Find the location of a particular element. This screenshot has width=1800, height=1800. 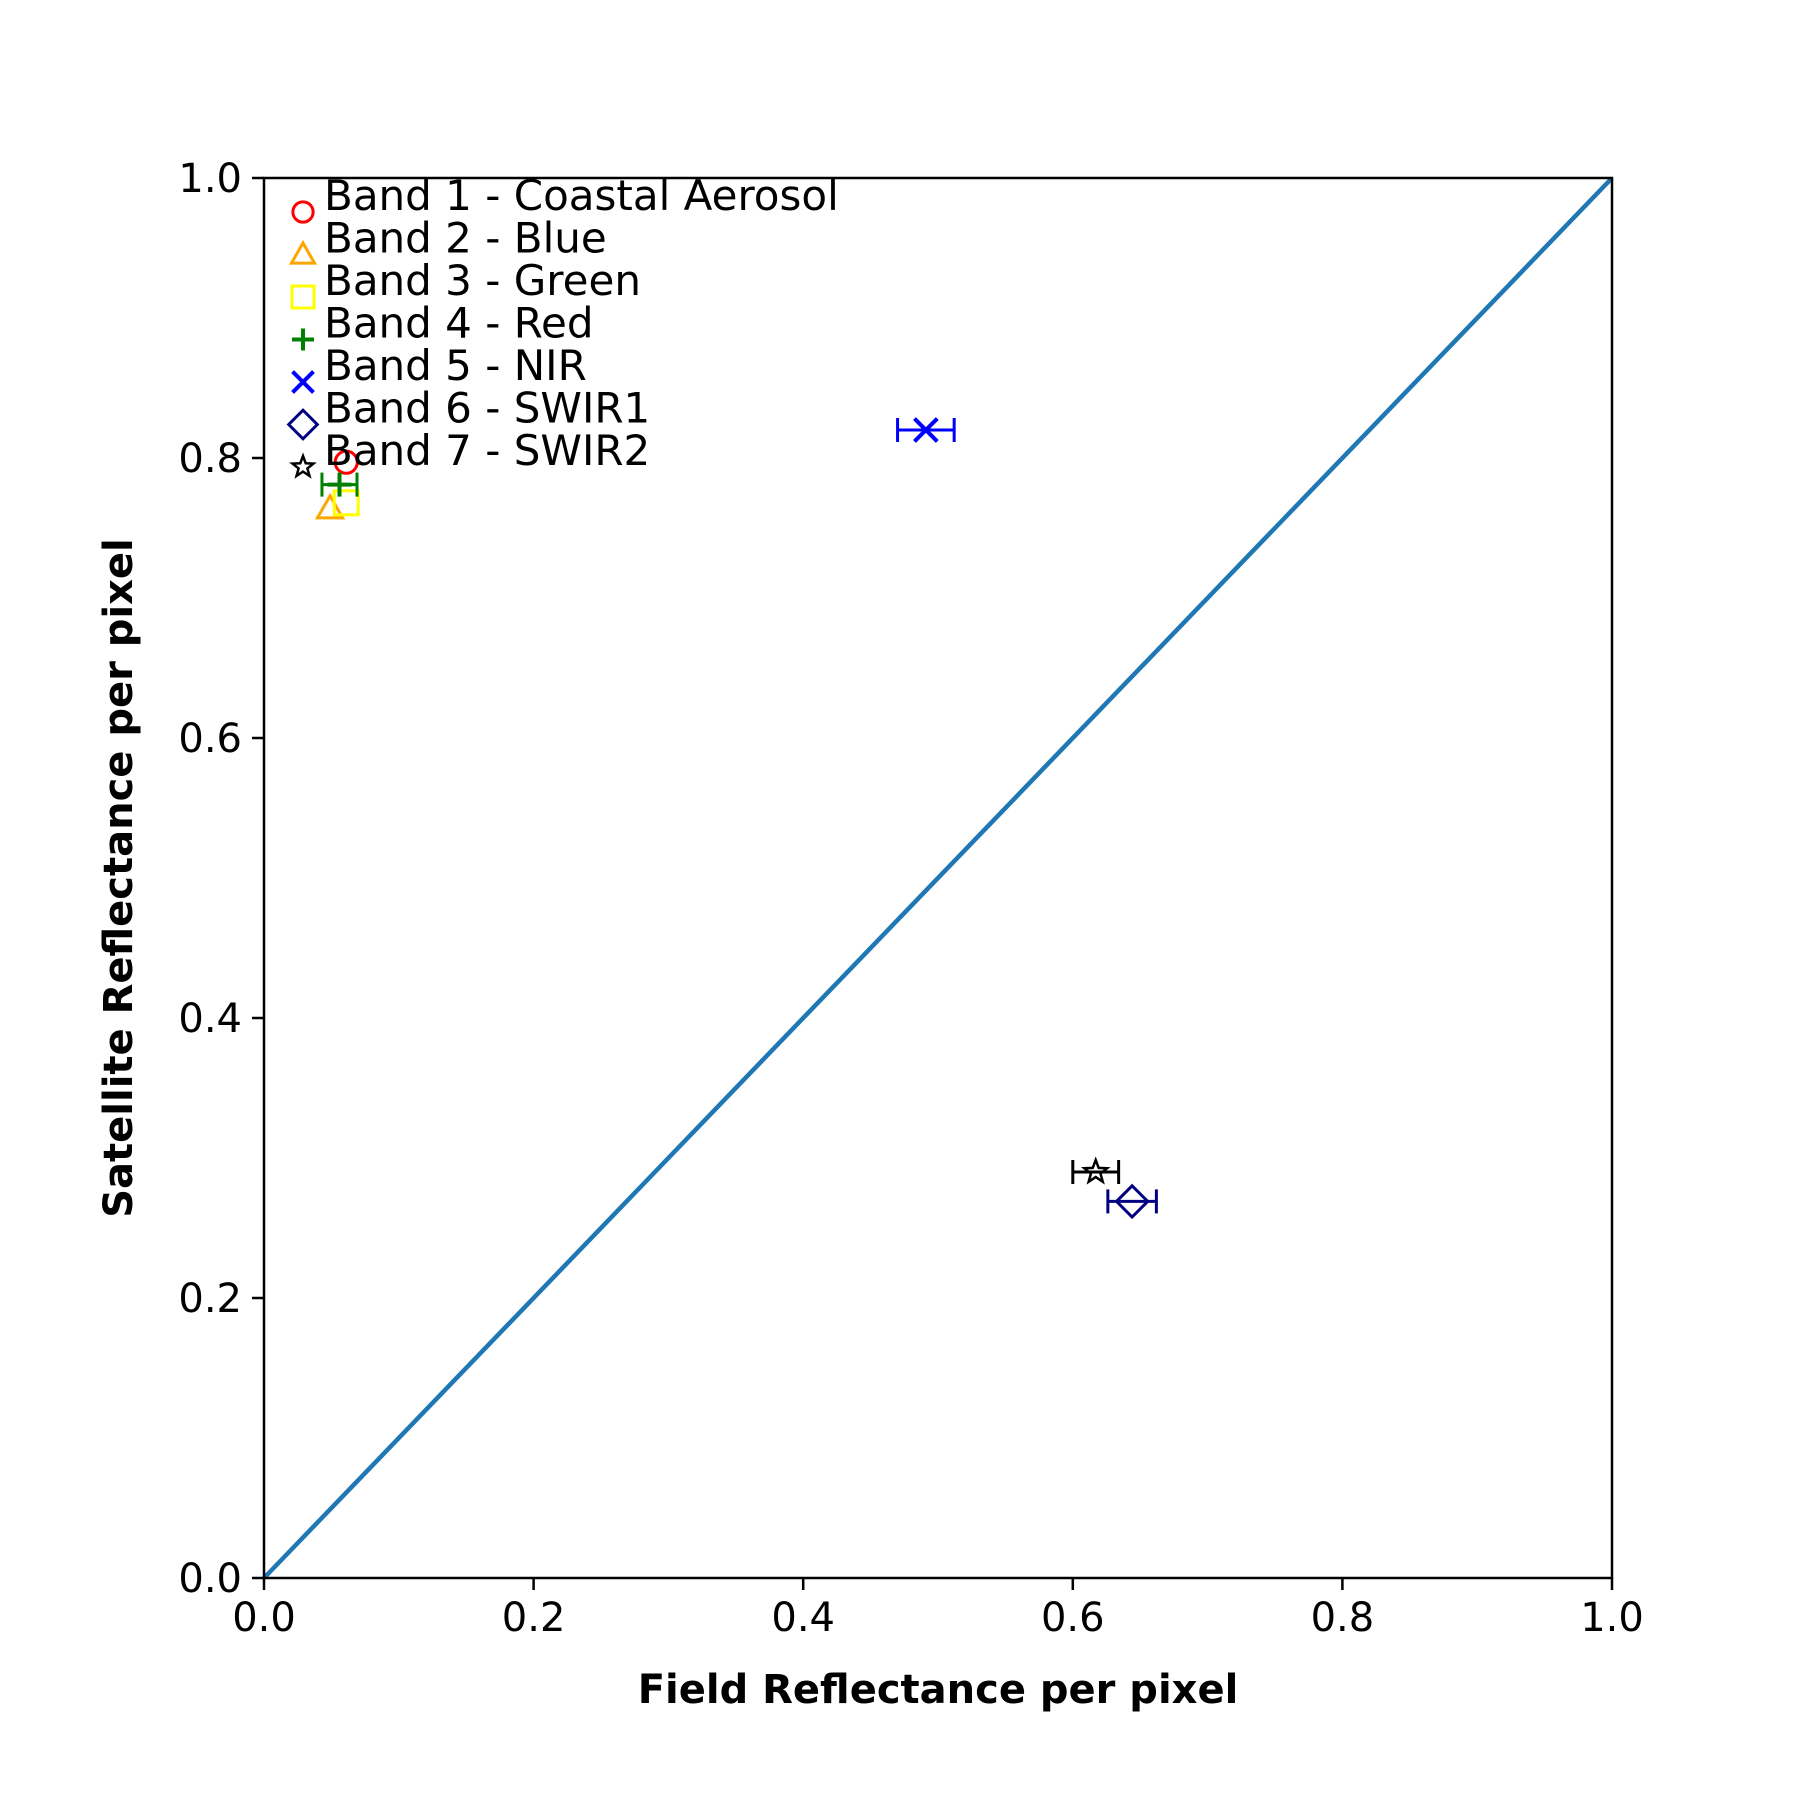

legend-marker-star is located at coordinates (303, 465).